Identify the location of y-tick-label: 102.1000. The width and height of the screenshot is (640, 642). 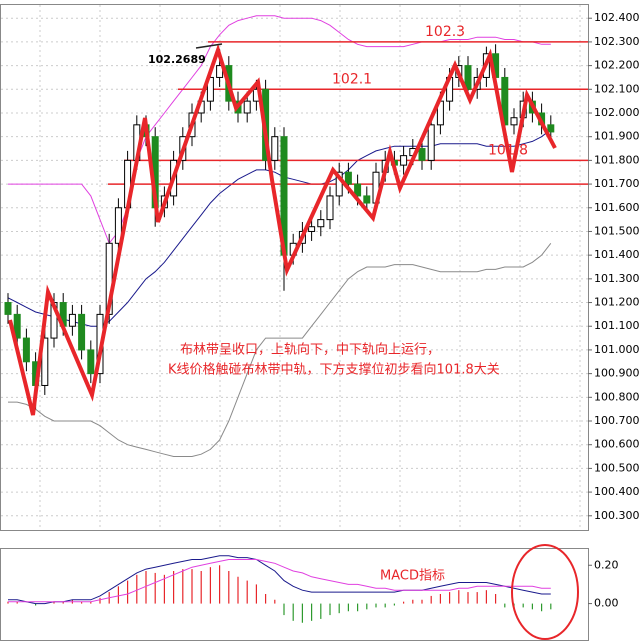
(617, 88).